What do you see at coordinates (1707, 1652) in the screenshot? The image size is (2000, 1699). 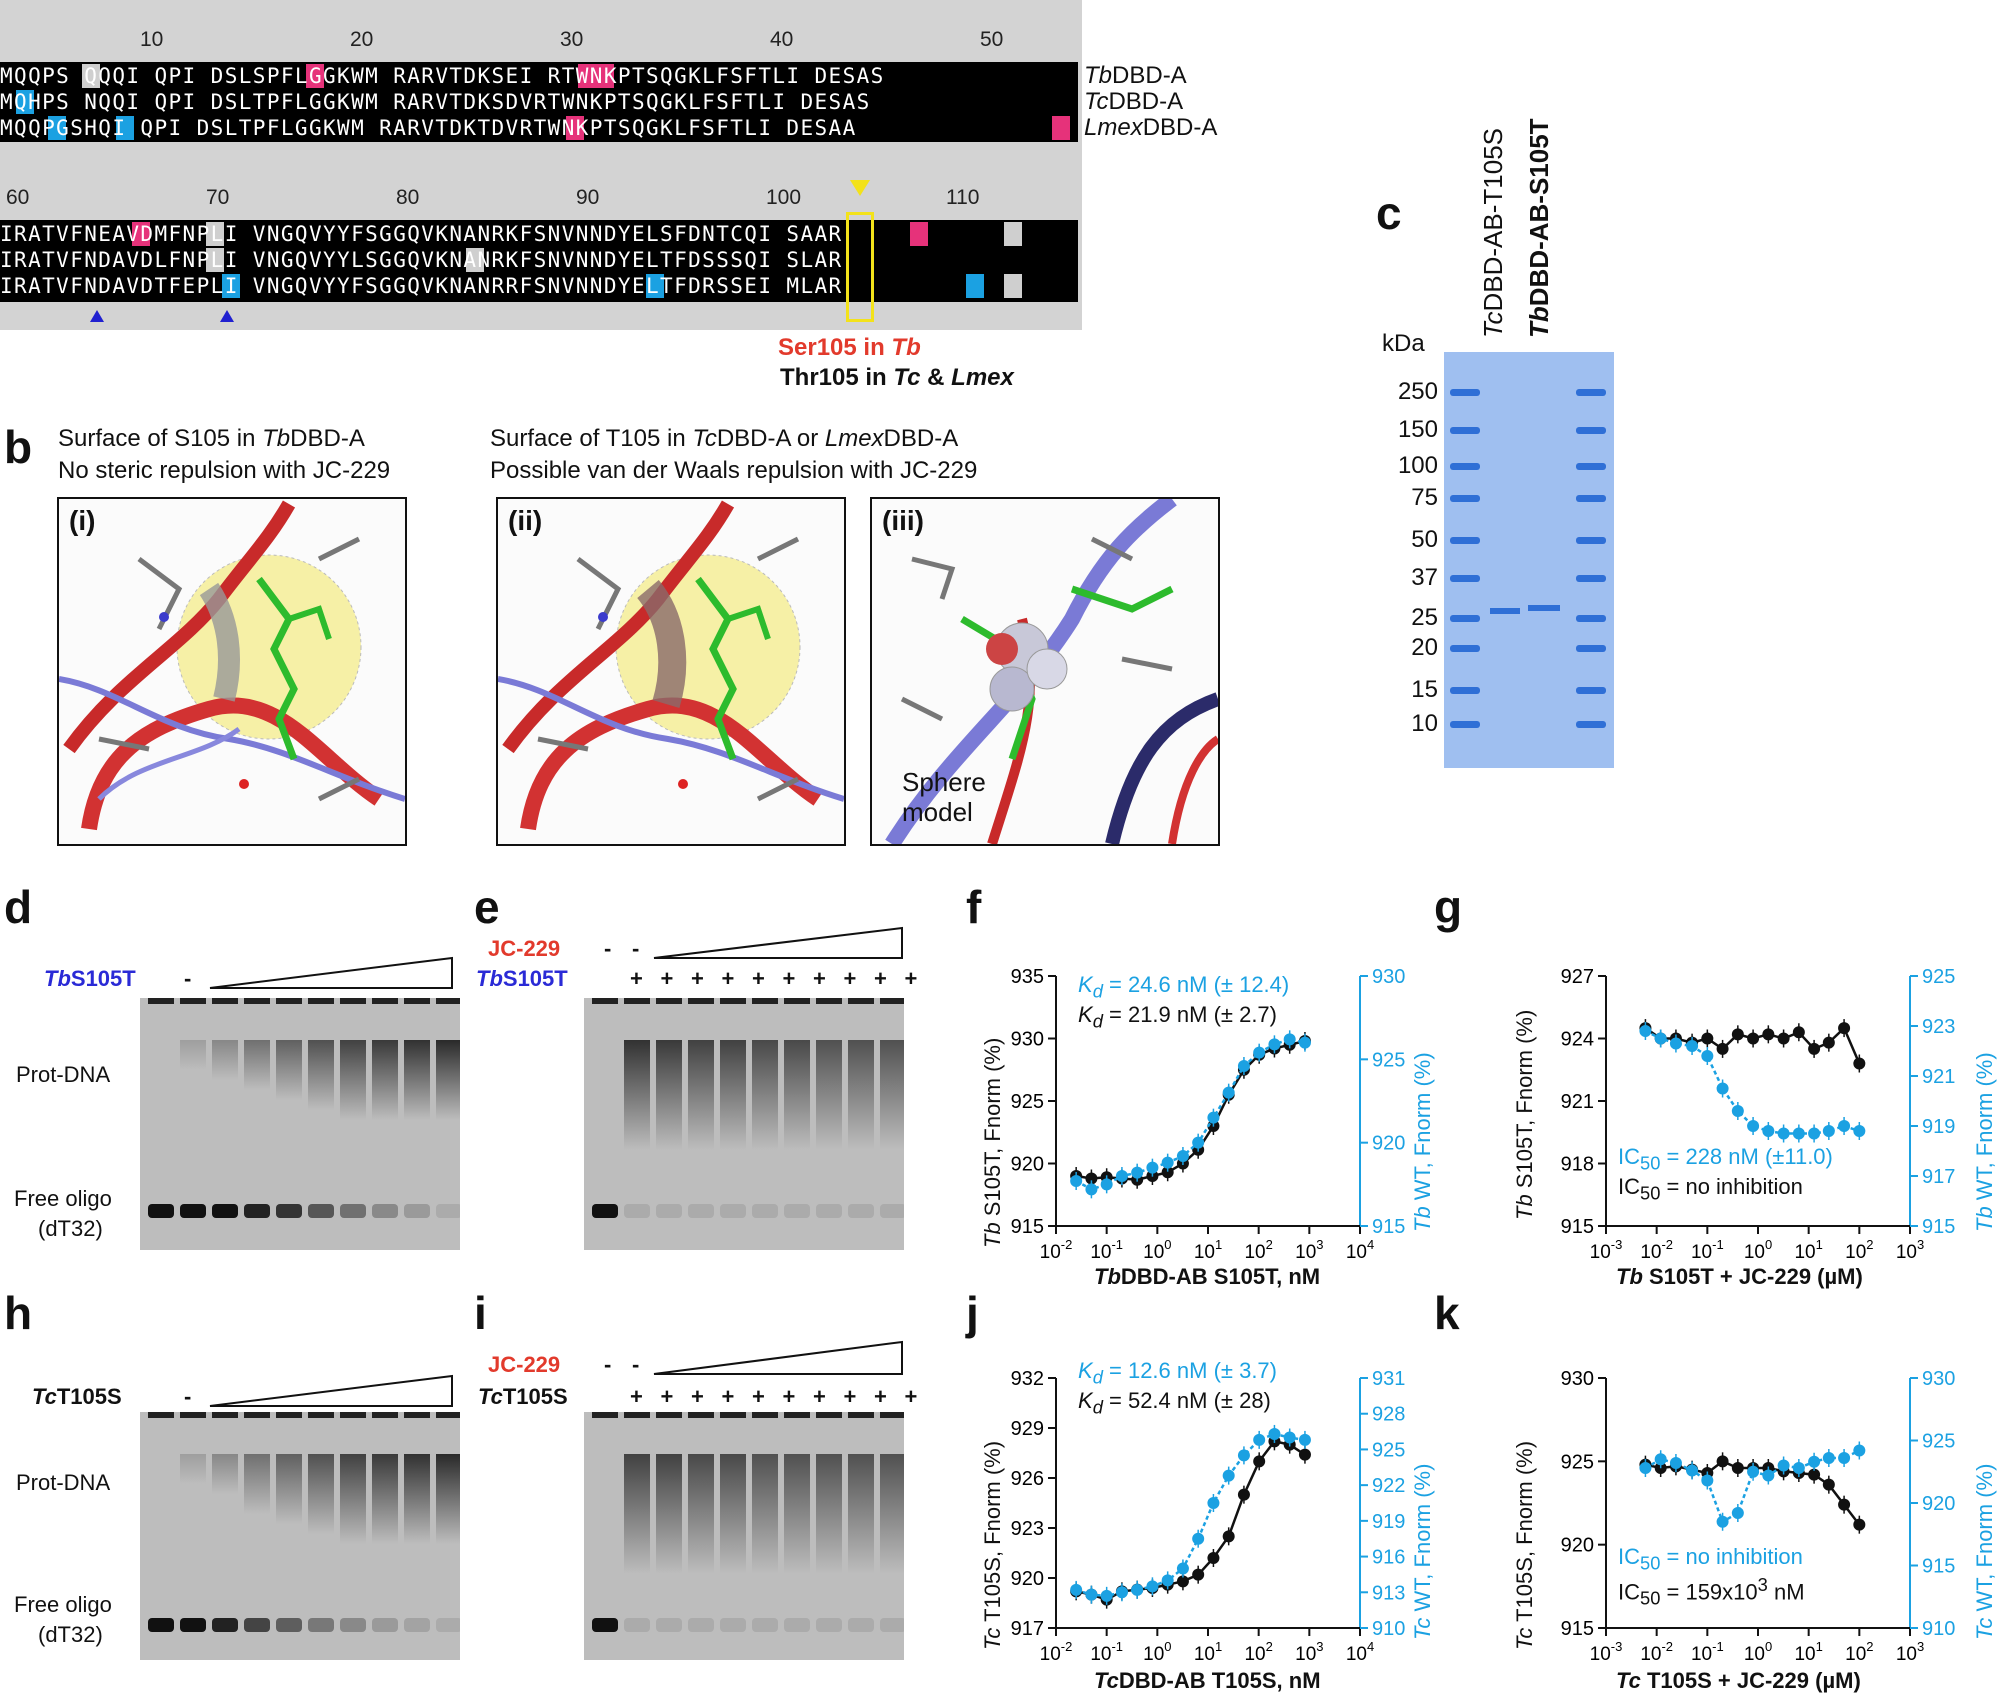 I see `x-tick-label: 10⁻¹` at bounding box center [1707, 1652].